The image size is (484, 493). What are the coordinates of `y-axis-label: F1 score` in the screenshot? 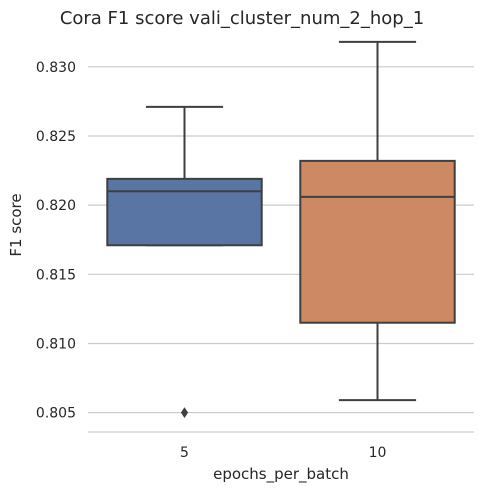 It's located at (16, 224).